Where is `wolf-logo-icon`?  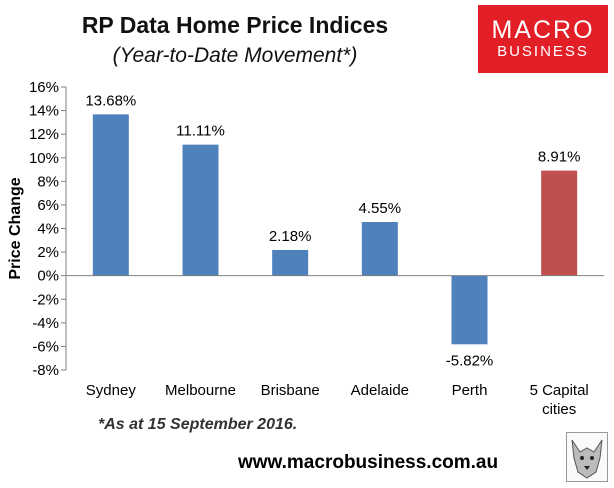
wolf-logo-icon is located at coordinates (587, 457).